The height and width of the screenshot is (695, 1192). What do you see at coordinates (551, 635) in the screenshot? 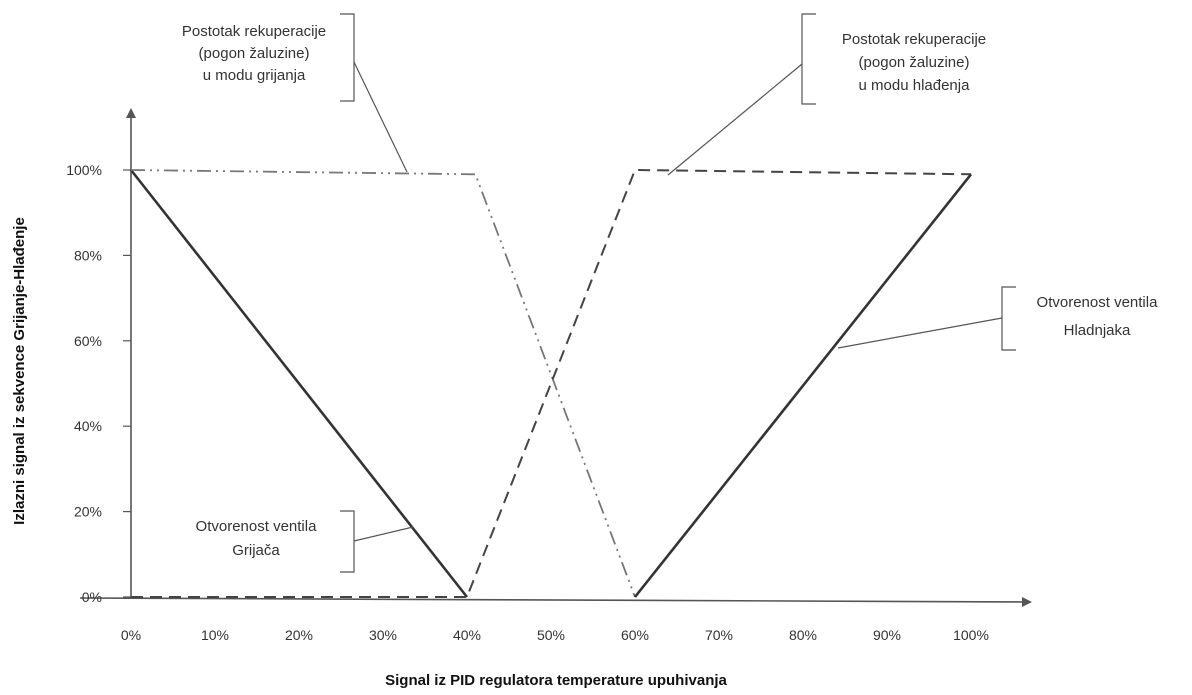
I see `x-tick-label: 50%` at bounding box center [551, 635].